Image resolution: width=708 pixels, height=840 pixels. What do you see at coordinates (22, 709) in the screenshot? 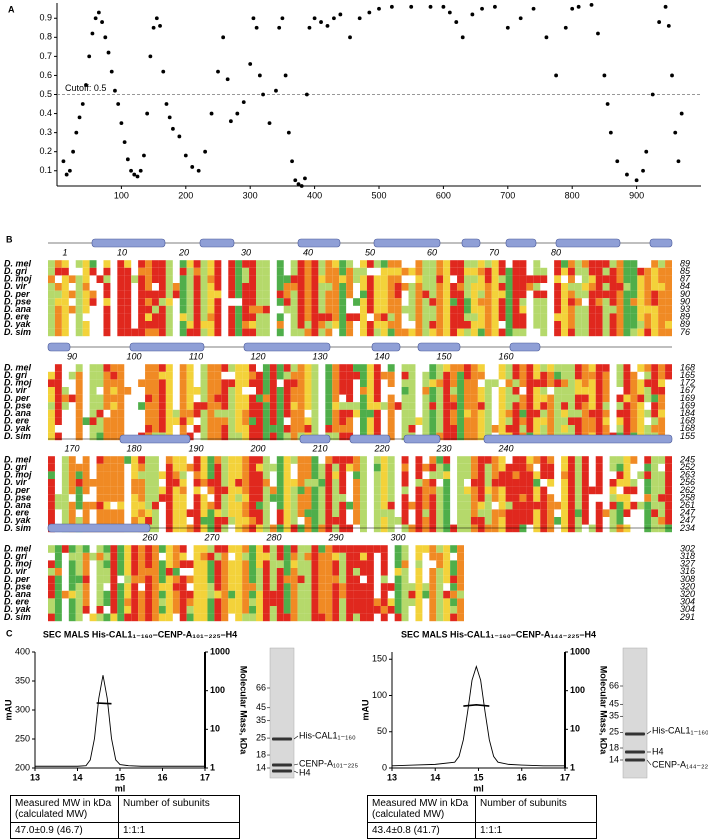
I see `y-tick-label: 300` at bounding box center [22, 709].